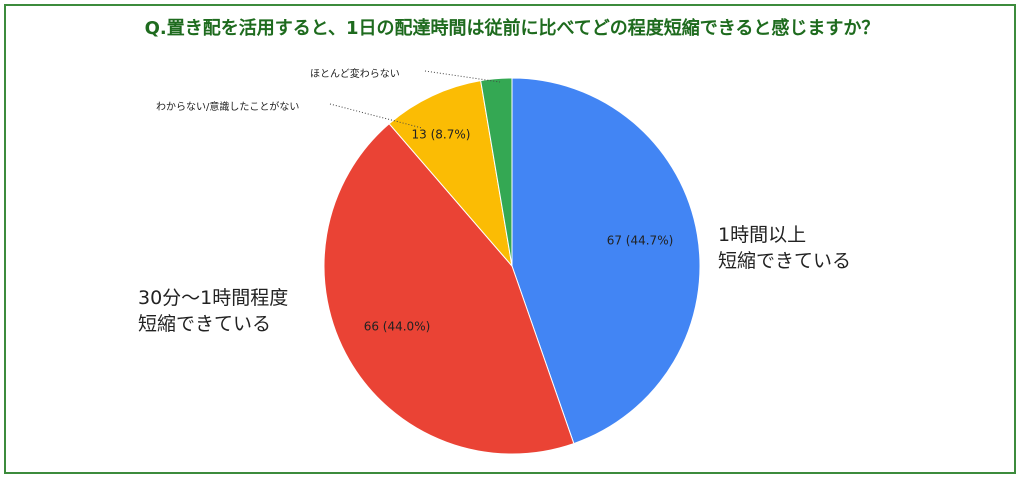 The width and height of the screenshot is (1024, 482). I want to click on category-label: 1時間以上 短縮できている, so click(785, 248).